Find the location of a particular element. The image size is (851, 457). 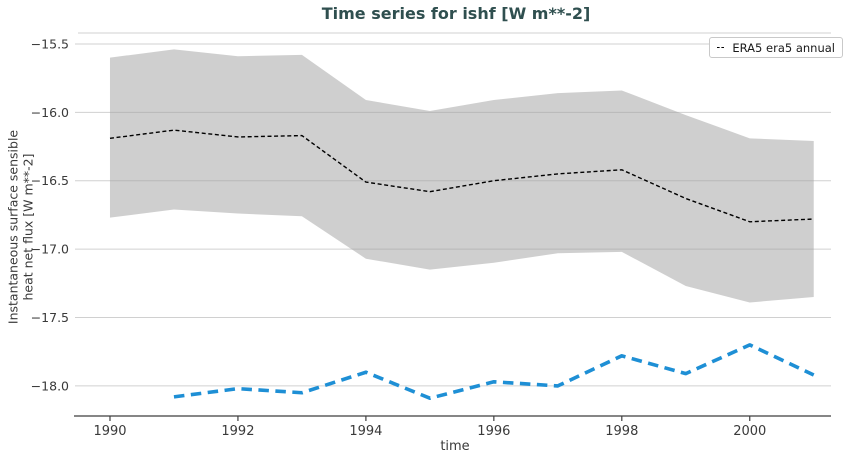

y-tick-label: −16.0 is located at coordinates (50, 112).